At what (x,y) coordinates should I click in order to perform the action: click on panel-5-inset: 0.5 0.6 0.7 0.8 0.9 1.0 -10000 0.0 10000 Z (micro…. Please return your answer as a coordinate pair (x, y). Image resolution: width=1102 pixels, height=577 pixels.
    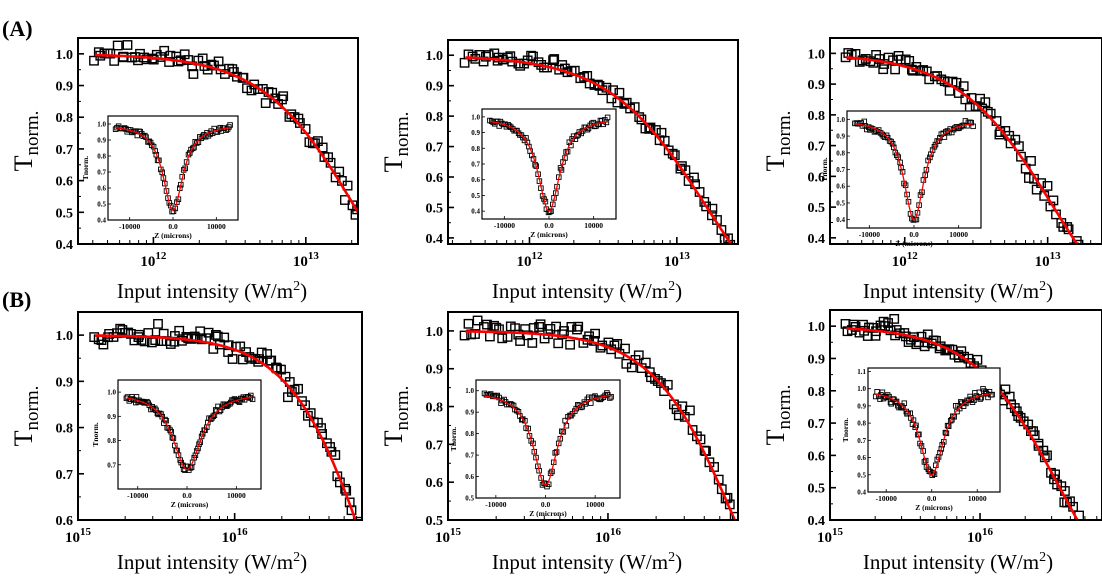
    Looking at the image, I should click on (535, 448).